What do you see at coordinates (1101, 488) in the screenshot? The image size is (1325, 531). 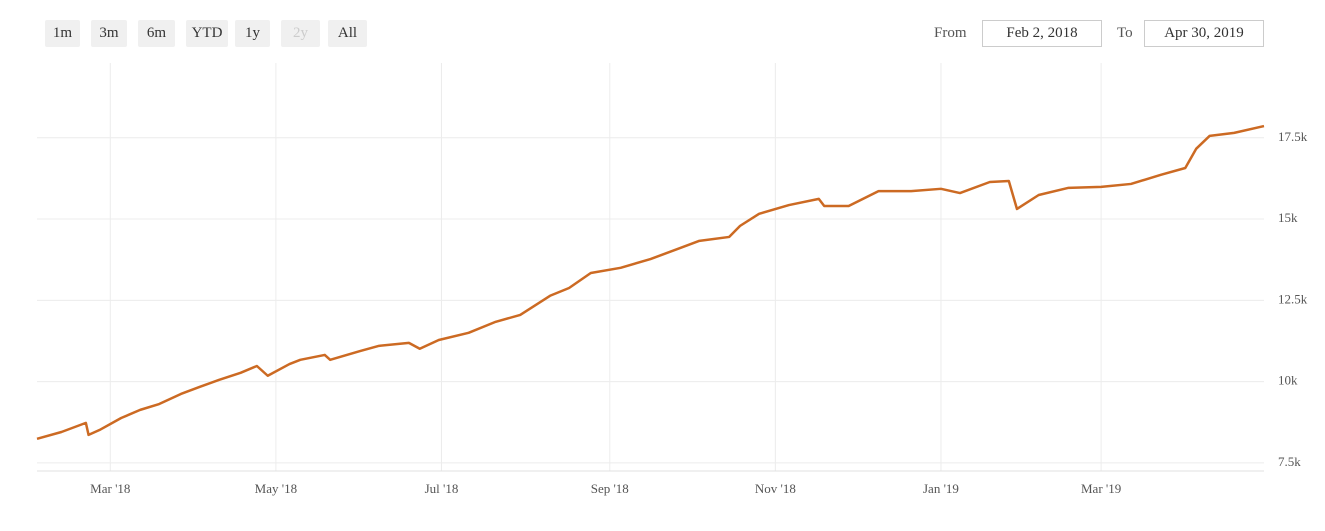 I see `x-tick-label: Mar '19` at bounding box center [1101, 488].